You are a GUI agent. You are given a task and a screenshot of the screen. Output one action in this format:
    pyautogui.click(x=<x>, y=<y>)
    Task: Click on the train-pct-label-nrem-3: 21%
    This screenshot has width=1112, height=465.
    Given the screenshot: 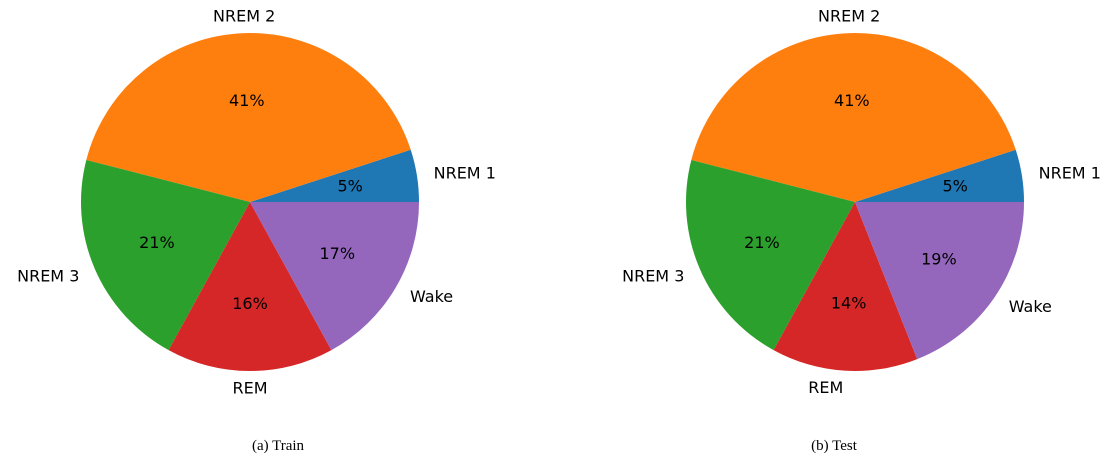 What is the action you would take?
    pyautogui.click(x=157, y=242)
    